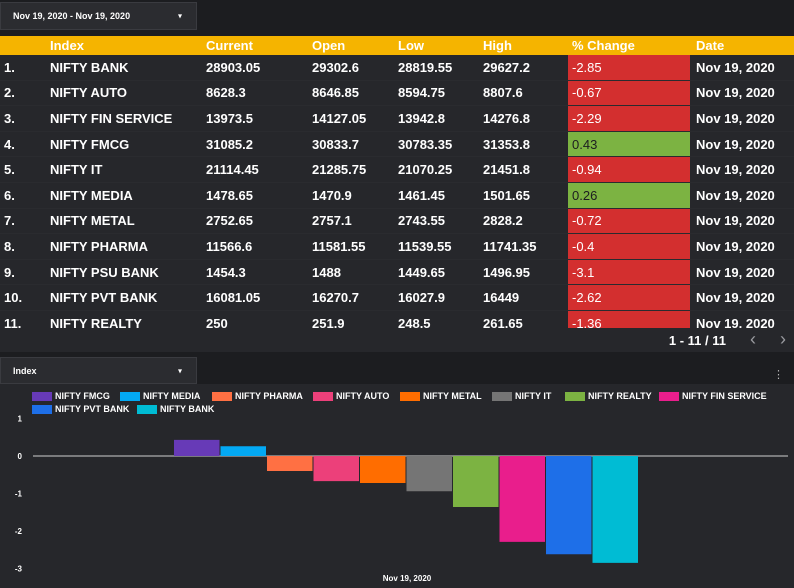 Image resolution: width=794 pixels, height=588 pixels. I want to click on legend-item: NIFTY METAL, so click(441, 396).